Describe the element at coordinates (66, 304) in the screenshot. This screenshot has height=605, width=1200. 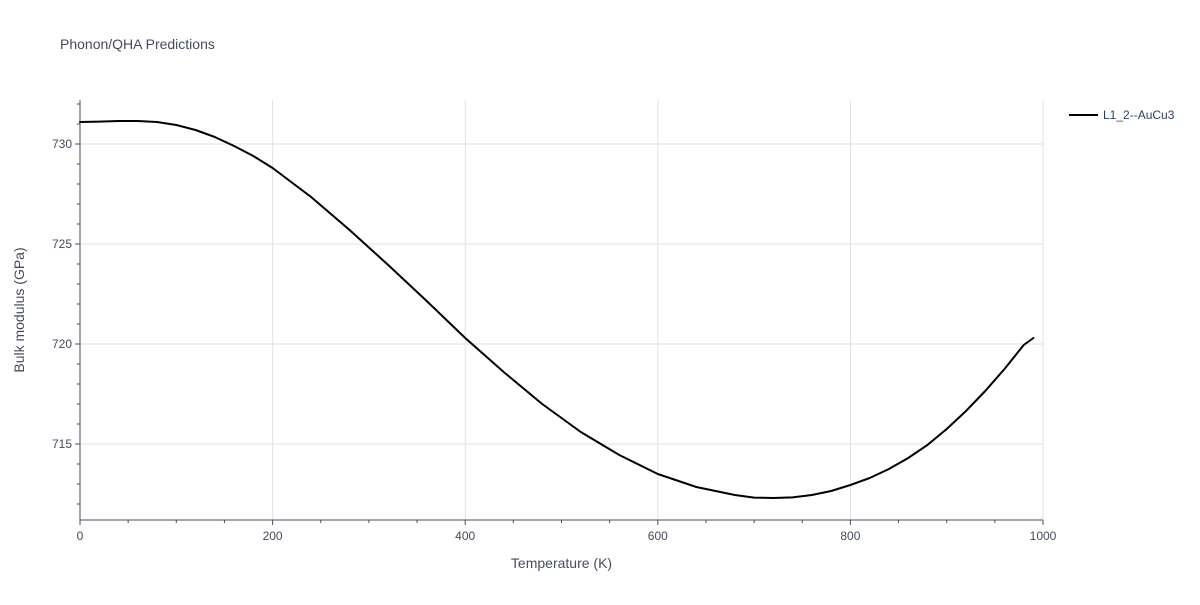
I see `y-ticks: 715 720 725 730` at that location.